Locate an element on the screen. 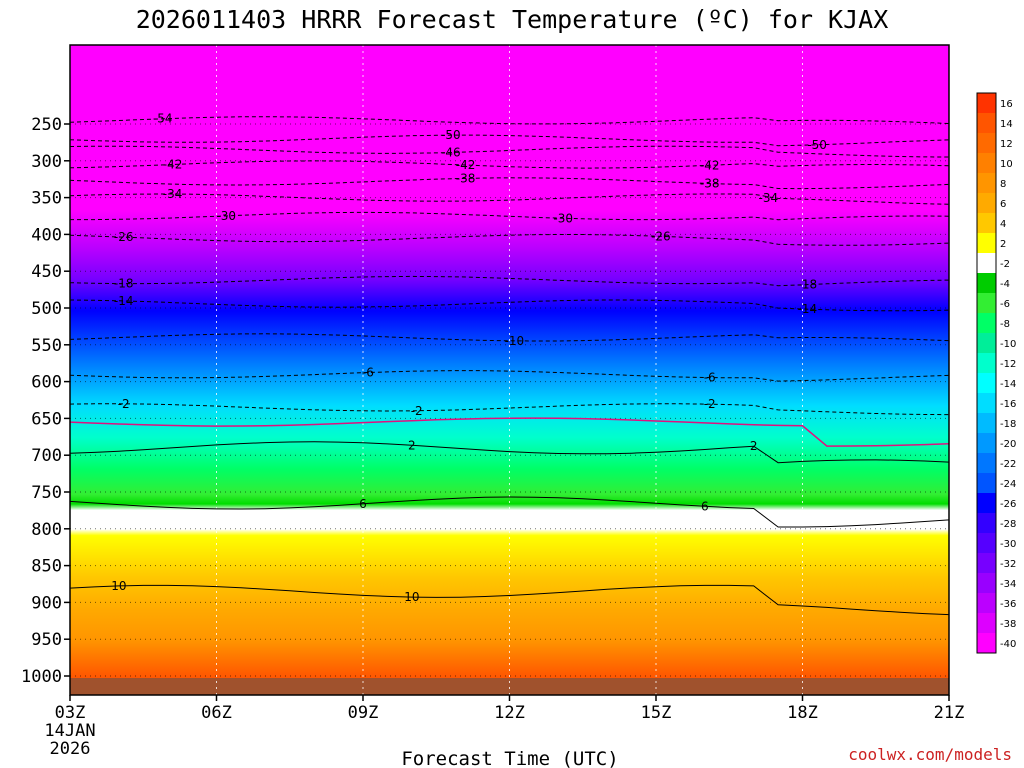 This screenshot has width=1024, height=768. contour-label--42-1: -42 is located at coordinates (466, 165).